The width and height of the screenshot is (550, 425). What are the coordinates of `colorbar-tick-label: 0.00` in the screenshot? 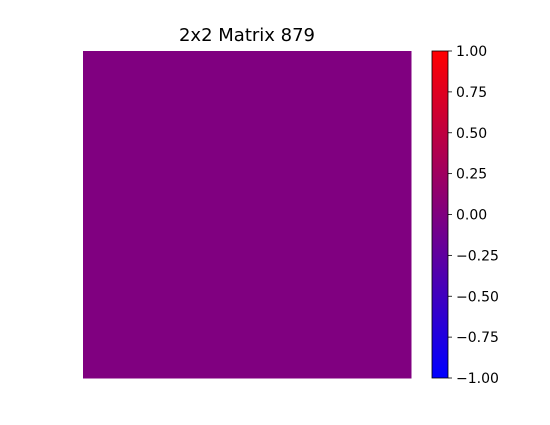 It's located at (471, 216).